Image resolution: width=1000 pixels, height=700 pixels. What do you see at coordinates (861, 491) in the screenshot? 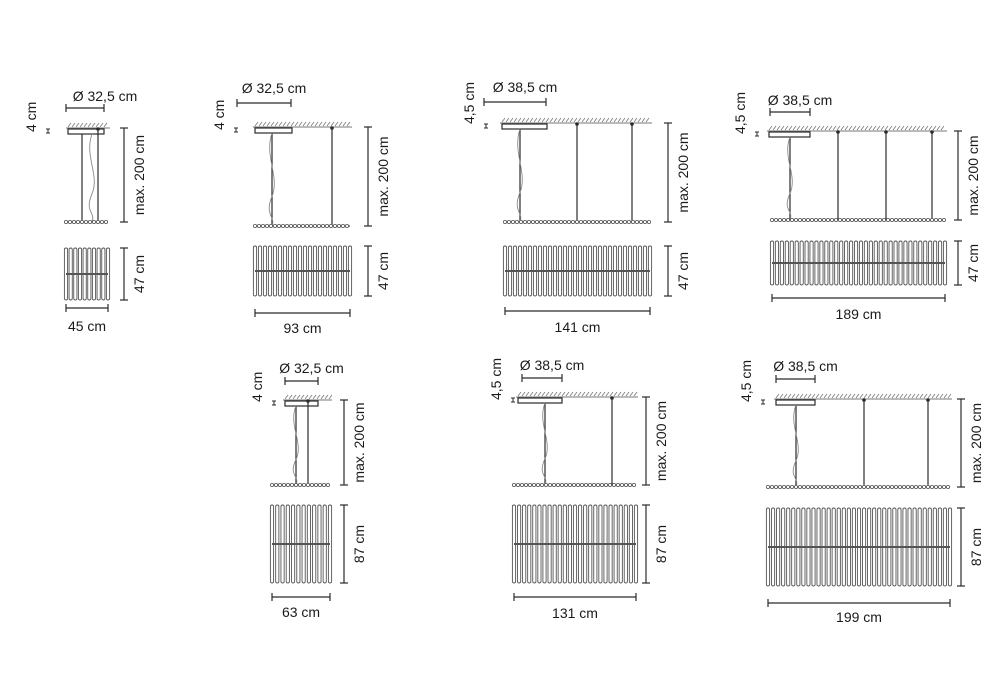
I see `lamp-variant-7: Ø 38,5 cm 4,5 cm max. 200 cm 87 cm 199 cm` at bounding box center [861, 491].